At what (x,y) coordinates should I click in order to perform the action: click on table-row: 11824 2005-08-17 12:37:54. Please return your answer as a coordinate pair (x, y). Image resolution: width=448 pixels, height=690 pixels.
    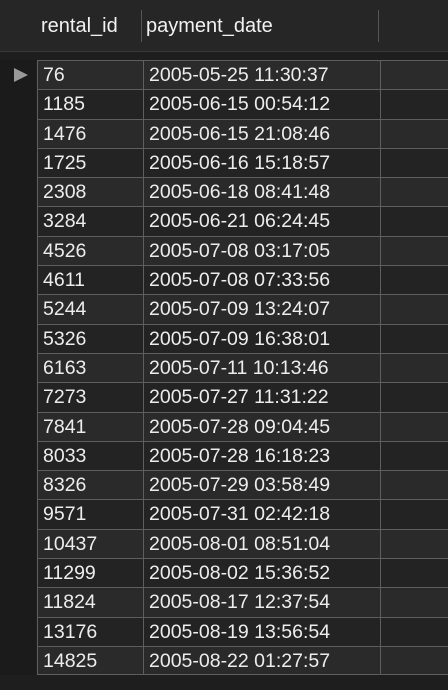
    Looking at the image, I should click on (224, 602).